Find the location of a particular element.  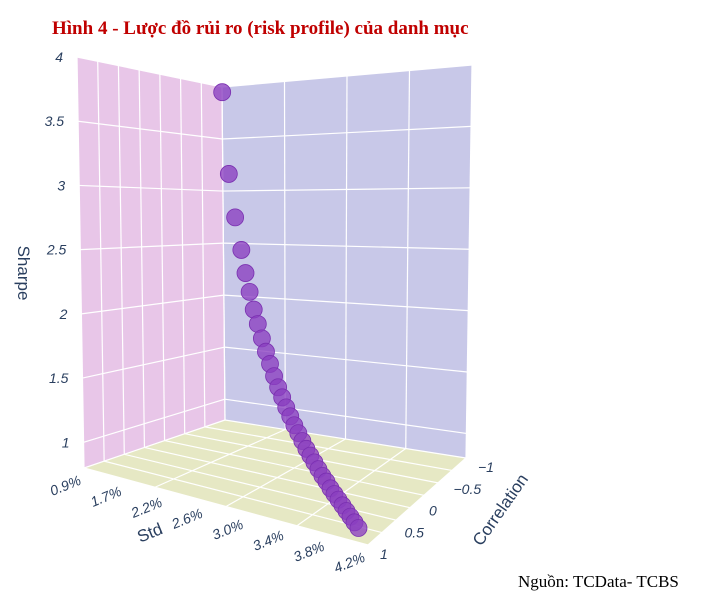

std-tick-label: 3.4% is located at coordinates (268, 540).